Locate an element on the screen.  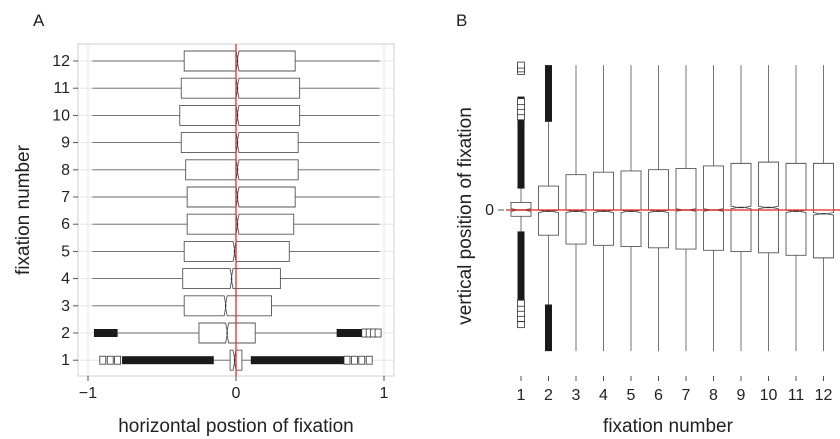
x-tick-label: 5 is located at coordinates (631, 395).